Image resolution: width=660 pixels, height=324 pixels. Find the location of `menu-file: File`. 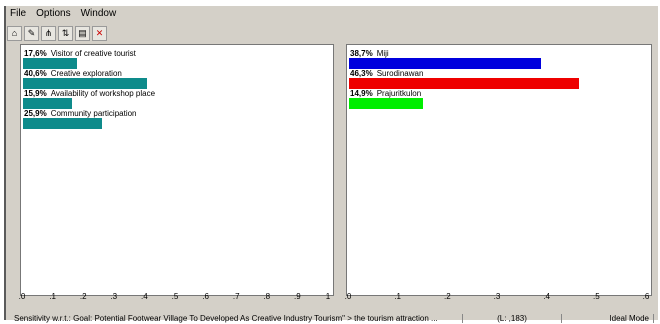

menu-file: File is located at coordinates (18, 13).